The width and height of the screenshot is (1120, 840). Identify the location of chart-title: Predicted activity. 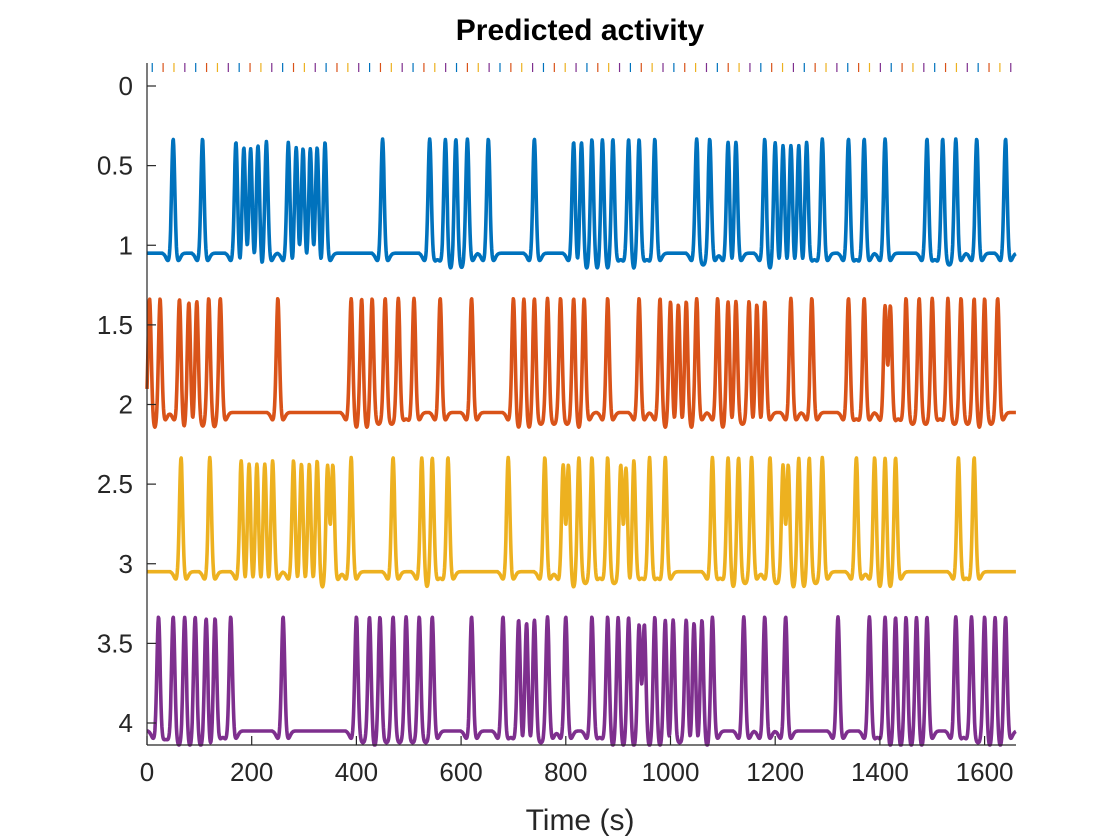
(580, 30).